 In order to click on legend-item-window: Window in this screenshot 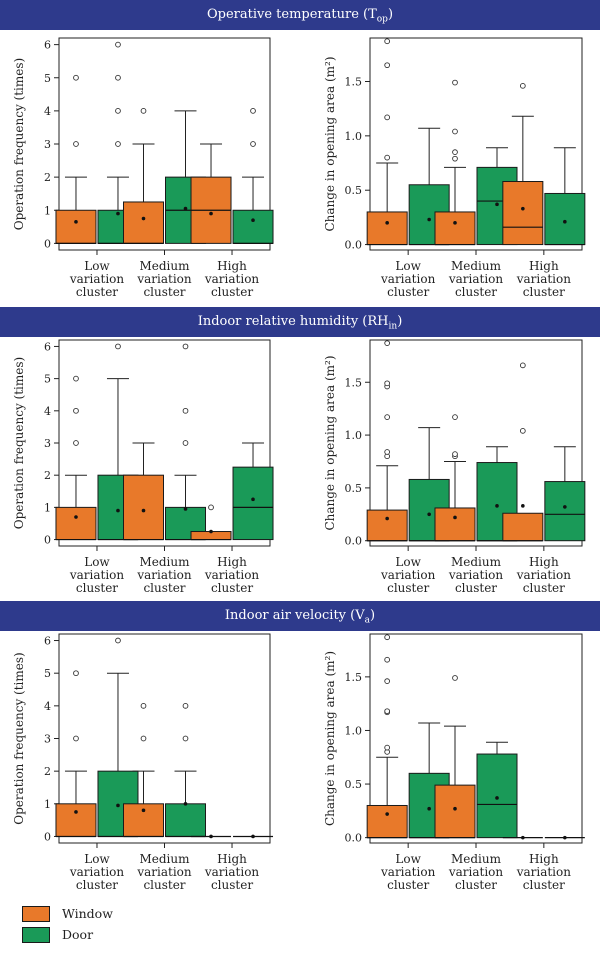, I will do `click(67, 913)`.